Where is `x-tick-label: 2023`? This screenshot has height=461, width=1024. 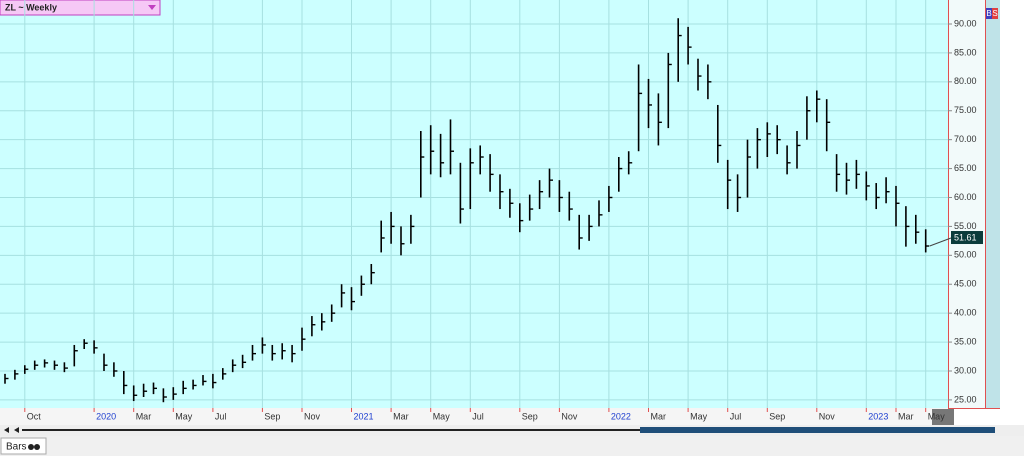
x-tick-label: 2023 is located at coordinates (878, 416).